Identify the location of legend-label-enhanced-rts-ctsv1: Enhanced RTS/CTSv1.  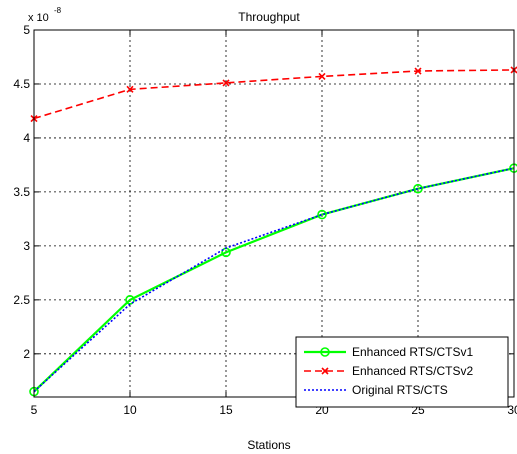
(412, 352).